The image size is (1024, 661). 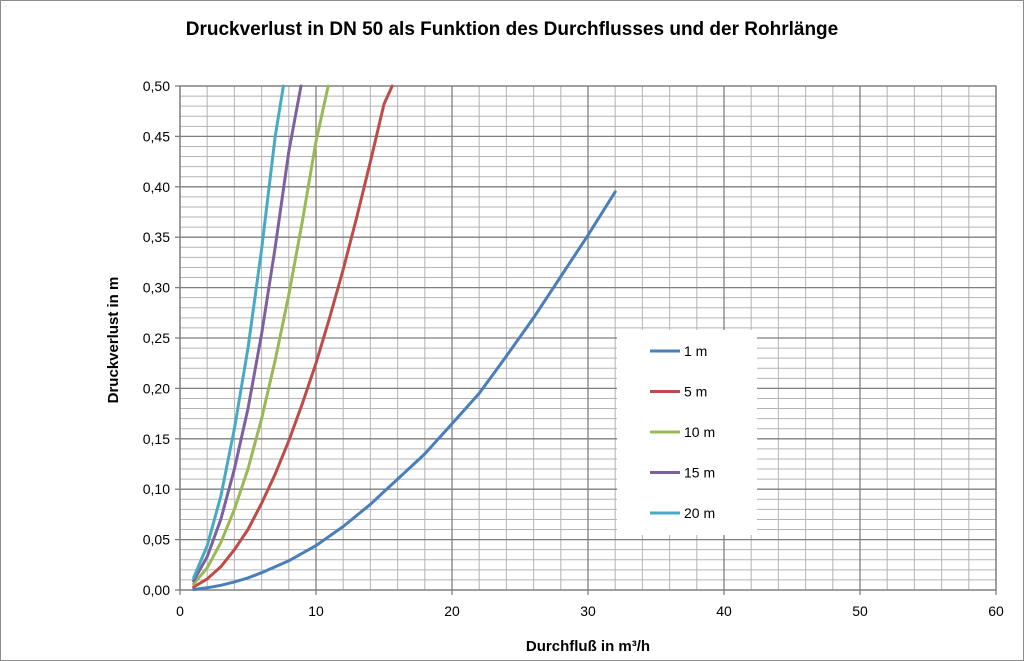 I want to click on y-tick-label: 0,15, so click(x=156, y=439).